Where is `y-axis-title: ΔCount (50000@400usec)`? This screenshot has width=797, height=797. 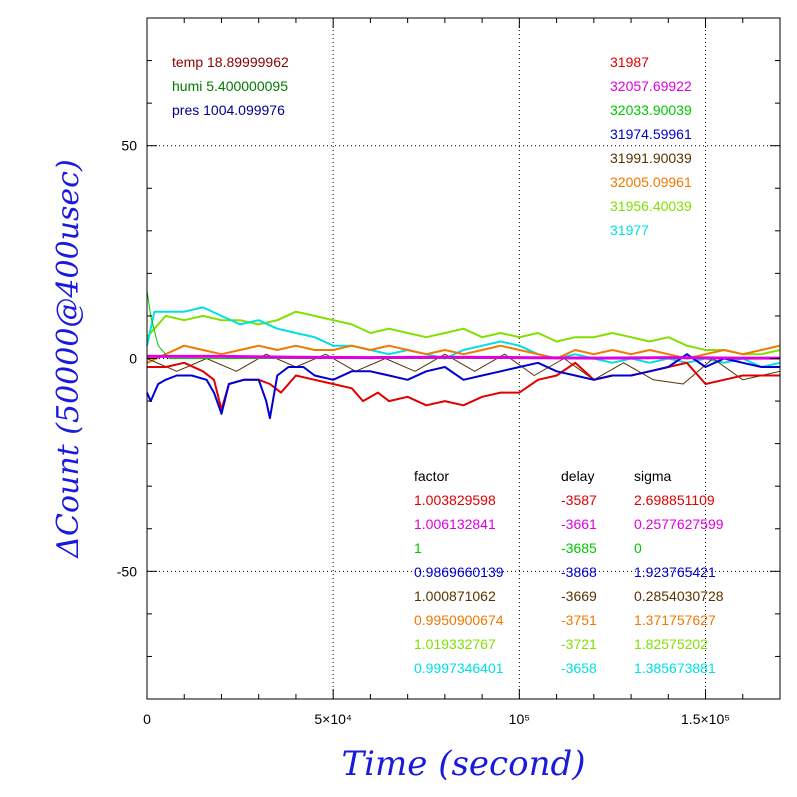
y-axis-title: ΔCount (50000@400usec) is located at coordinates (68, 358).